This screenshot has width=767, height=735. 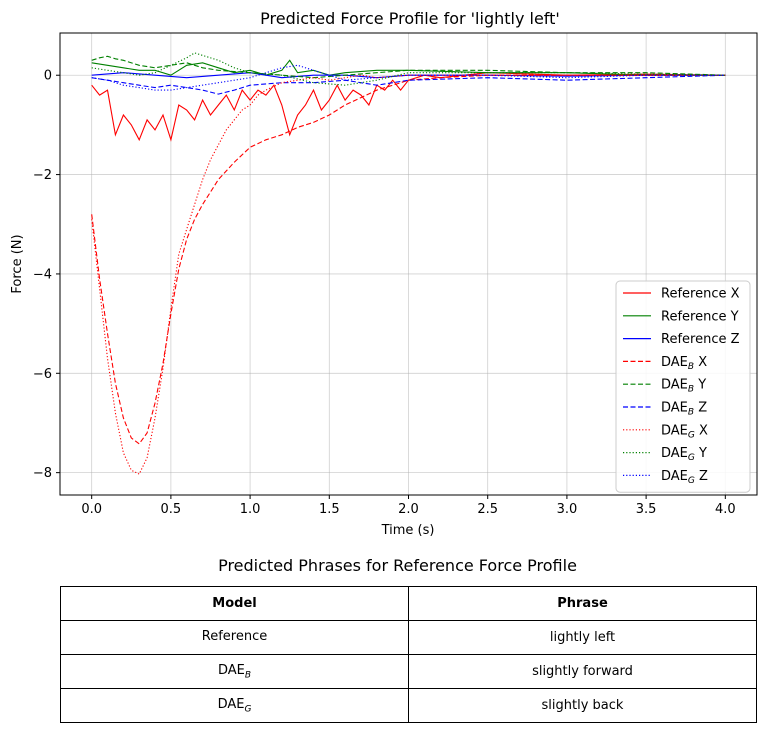 What do you see at coordinates (42, 473) in the screenshot?
I see `y-tick-label: −8` at bounding box center [42, 473].